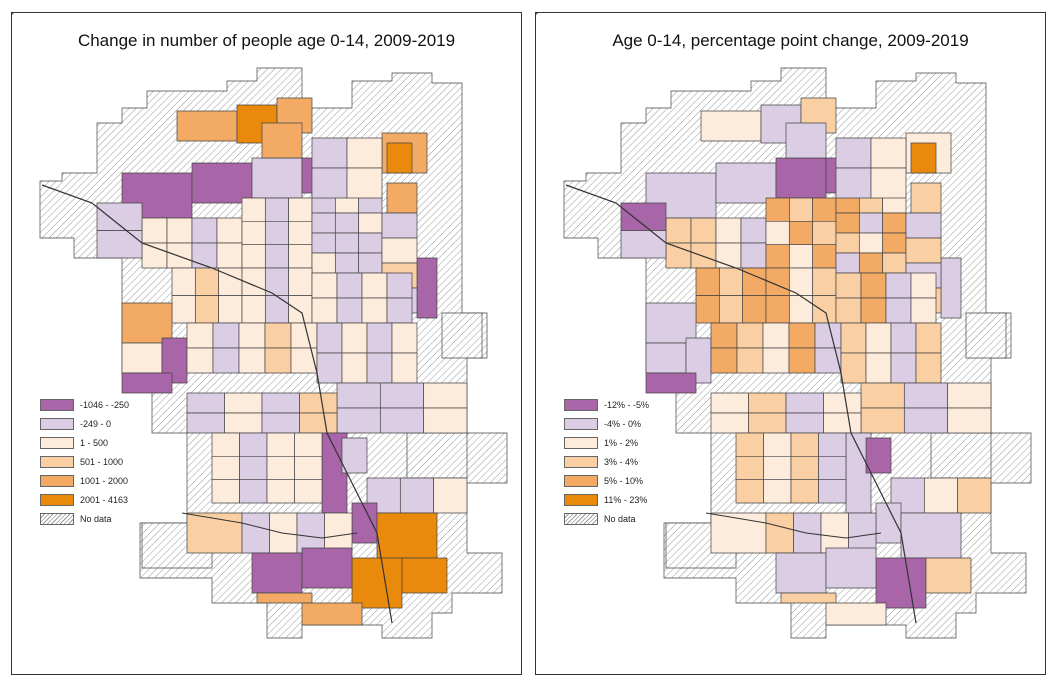 This screenshot has height=689, width=1056. I want to click on legend-label: 3% - 4%, so click(621, 461).